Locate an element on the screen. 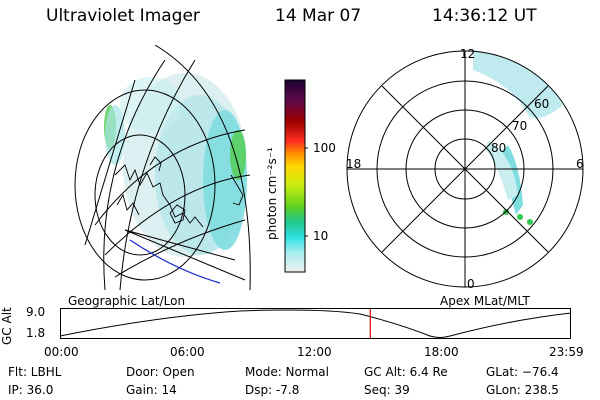  mlt-label-18: 18 is located at coordinates (354, 164).